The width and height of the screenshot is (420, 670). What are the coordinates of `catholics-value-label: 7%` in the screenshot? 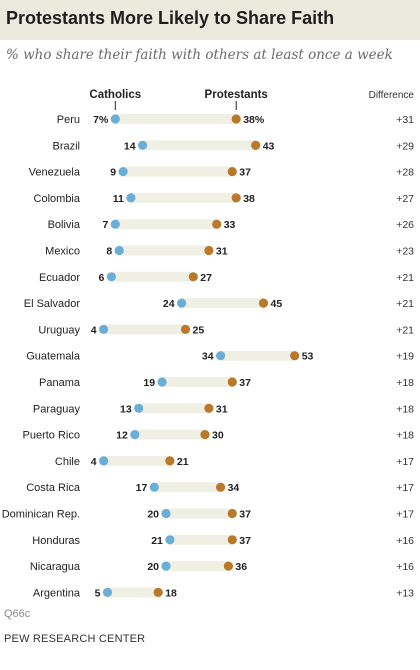 It's located at (101, 120).